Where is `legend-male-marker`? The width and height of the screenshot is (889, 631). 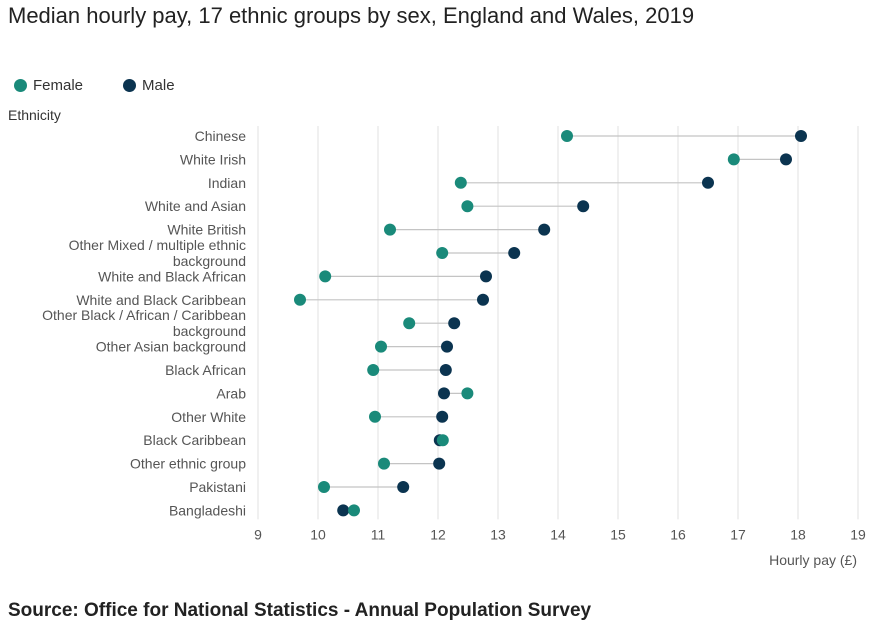 legend-male-marker is located at coordinates (130, 85).